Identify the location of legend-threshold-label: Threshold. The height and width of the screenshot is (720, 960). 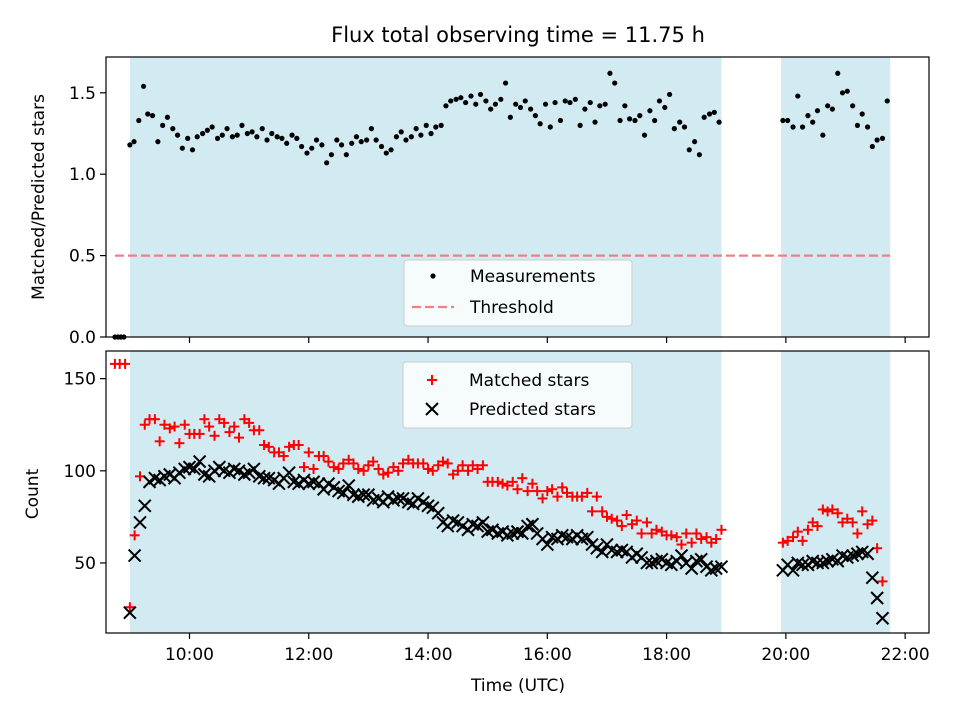
(511, 308).